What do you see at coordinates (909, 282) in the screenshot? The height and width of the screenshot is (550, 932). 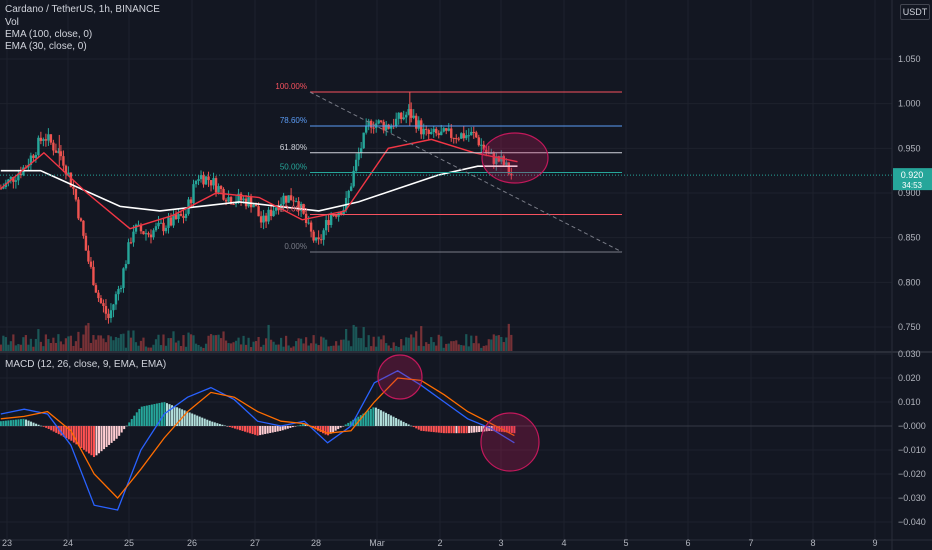 I see `price-axis-label-5: 0.800` at bounding box center [909, 282].